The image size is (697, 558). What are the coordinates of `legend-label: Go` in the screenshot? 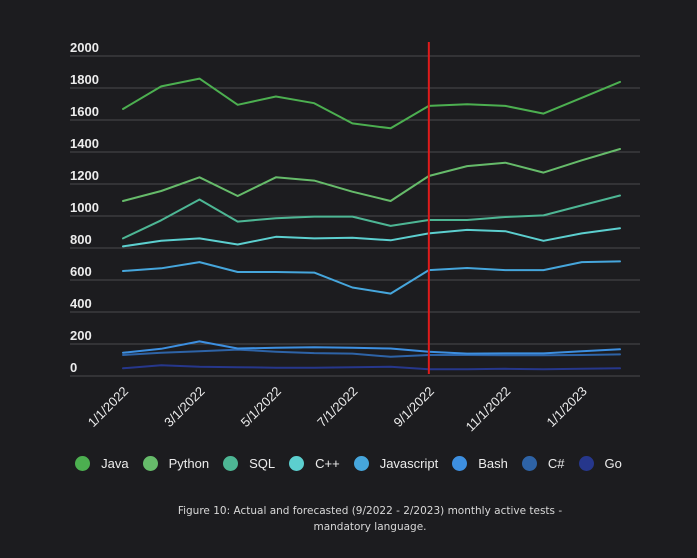 It's located at (613, 463).